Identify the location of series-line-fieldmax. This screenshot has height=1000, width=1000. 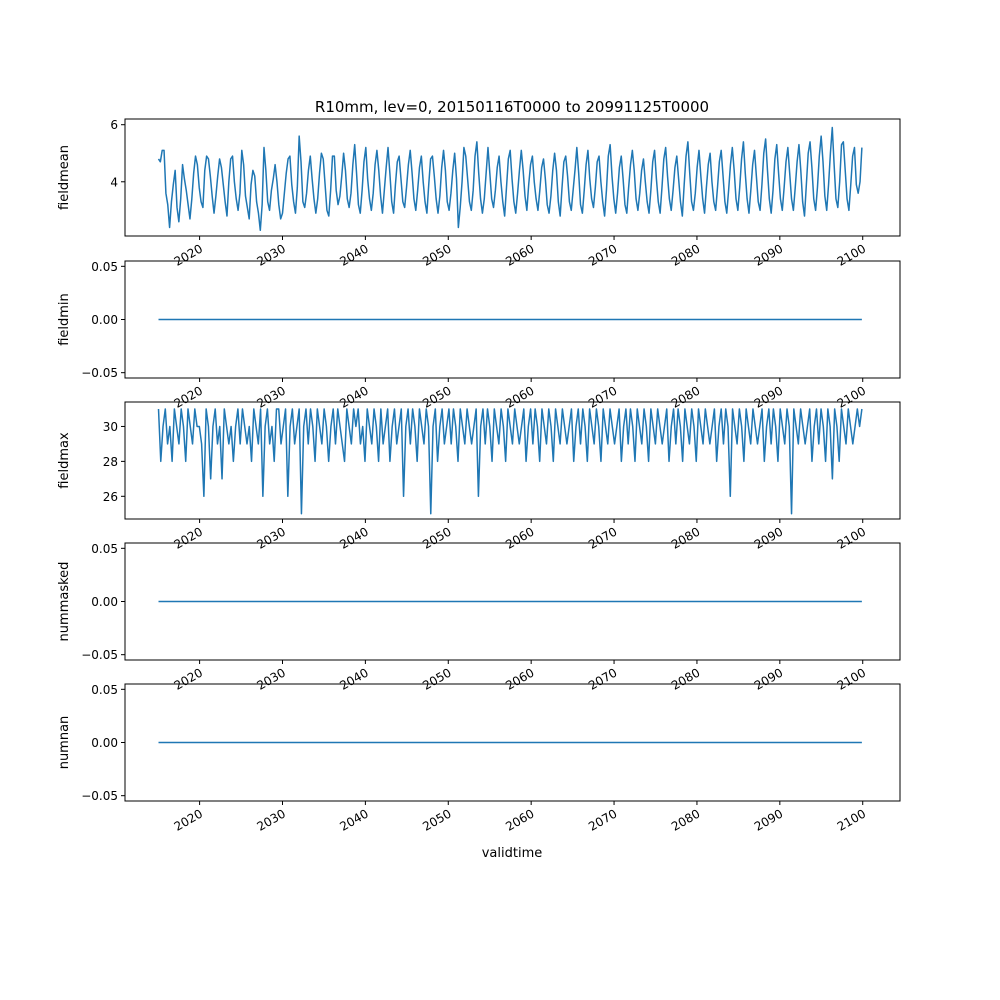
(510, 461).